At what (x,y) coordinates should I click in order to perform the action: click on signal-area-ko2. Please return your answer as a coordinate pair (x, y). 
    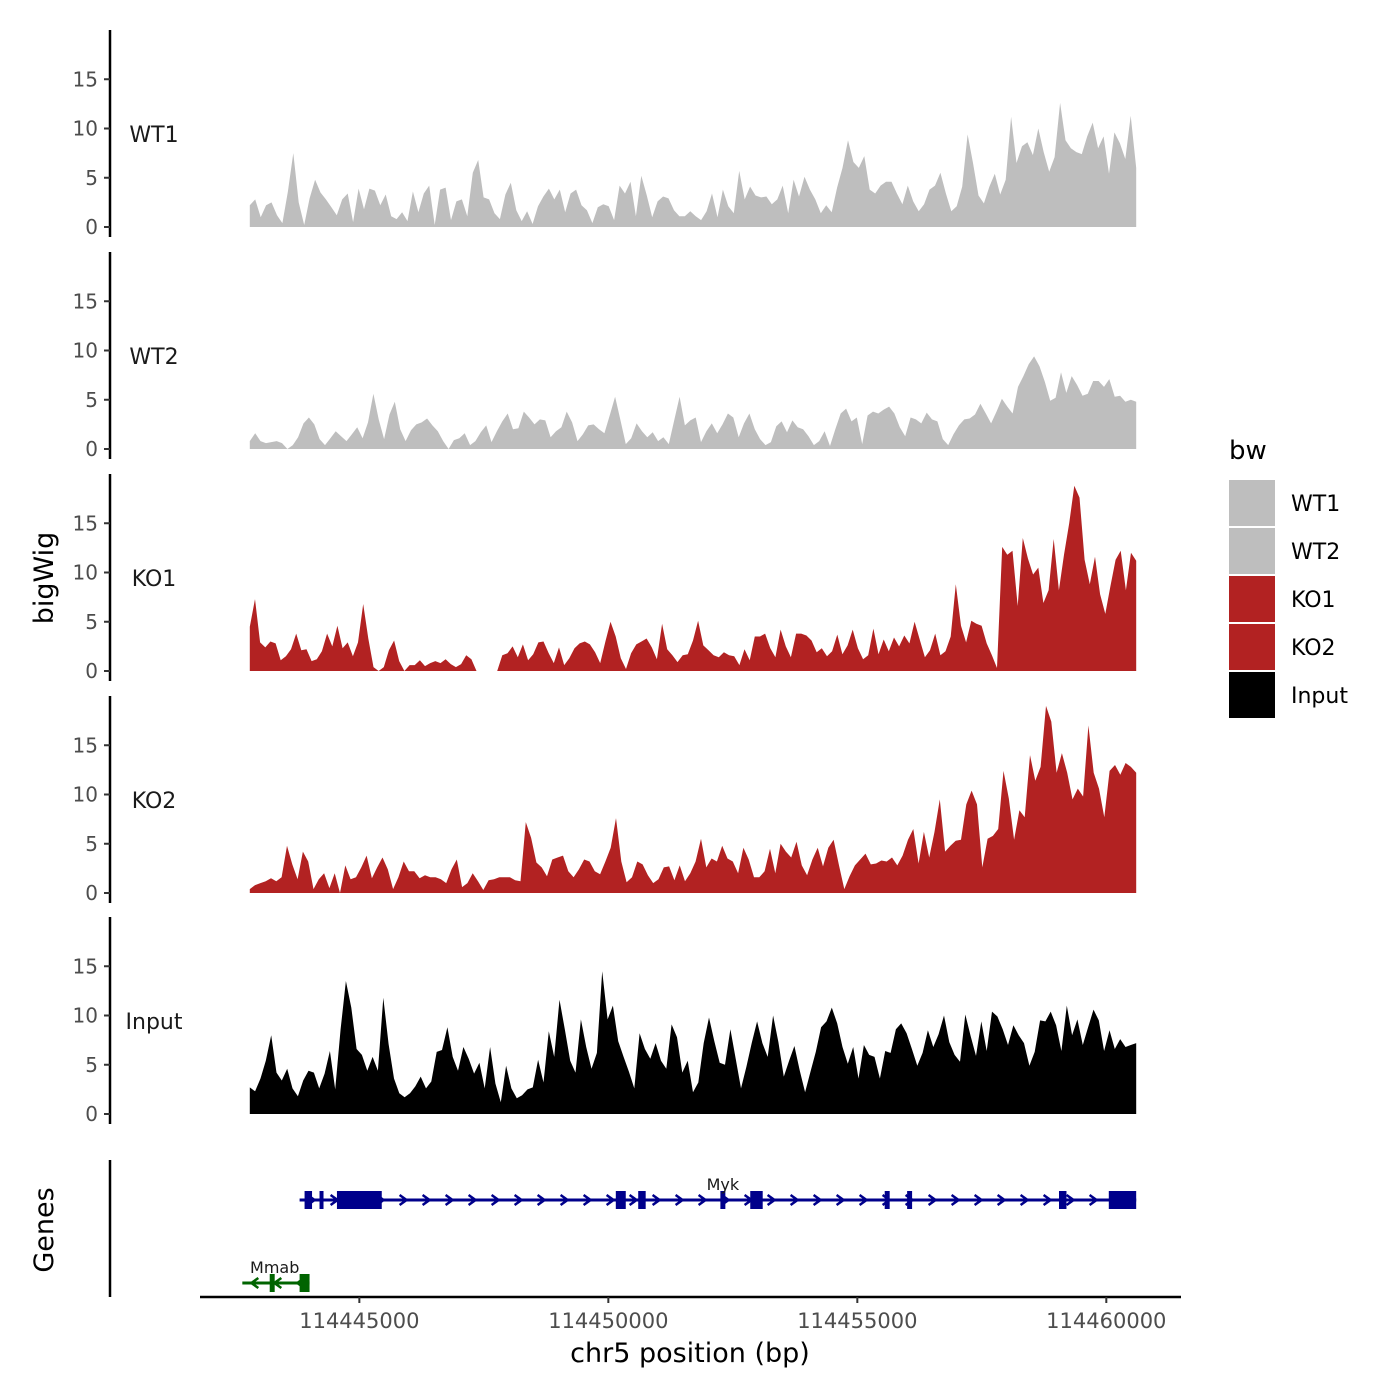
    Looking at the image, I should click on (693, 799).